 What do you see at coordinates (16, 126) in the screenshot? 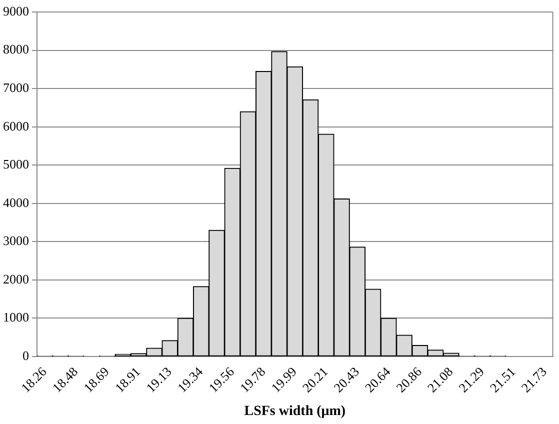
I see `y-tick-label: 6000` at bounding box center [16, 126].